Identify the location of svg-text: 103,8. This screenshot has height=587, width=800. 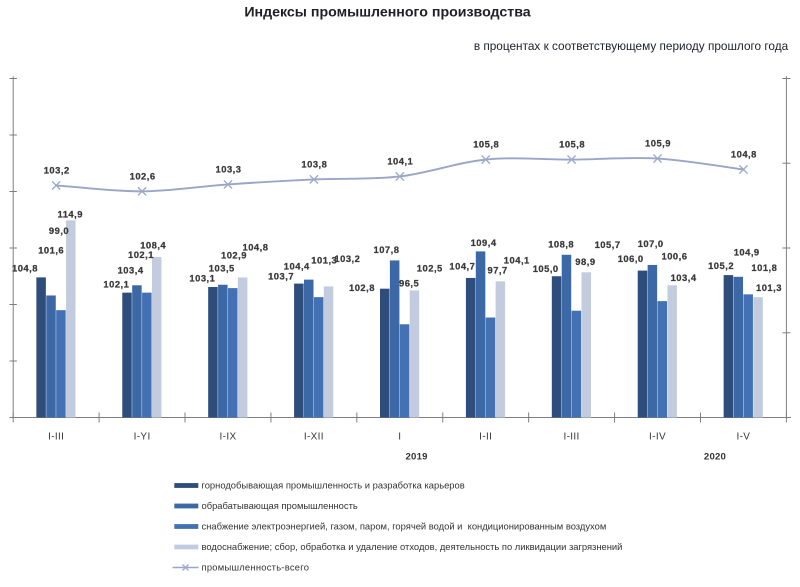
(314, 164).